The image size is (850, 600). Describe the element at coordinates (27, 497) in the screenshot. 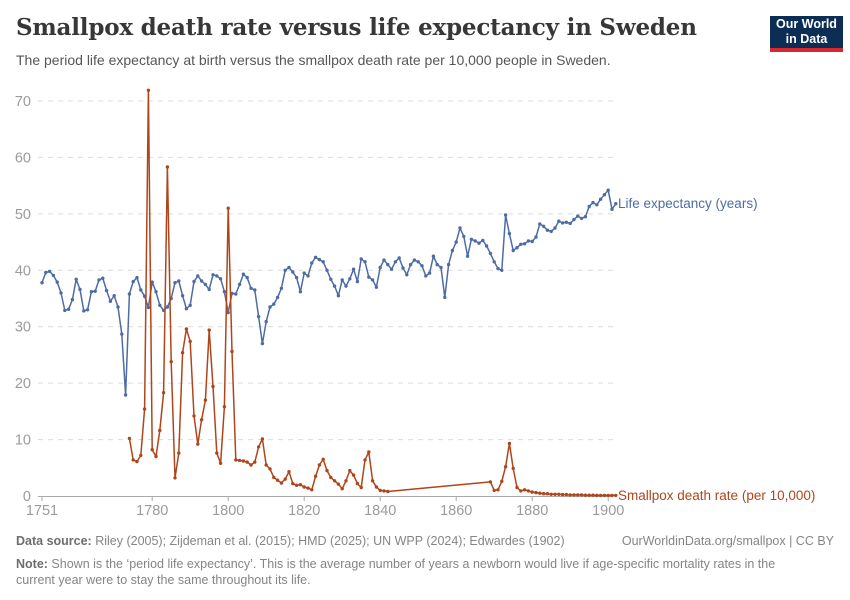

I see `y-tick-label: 0` at that location.